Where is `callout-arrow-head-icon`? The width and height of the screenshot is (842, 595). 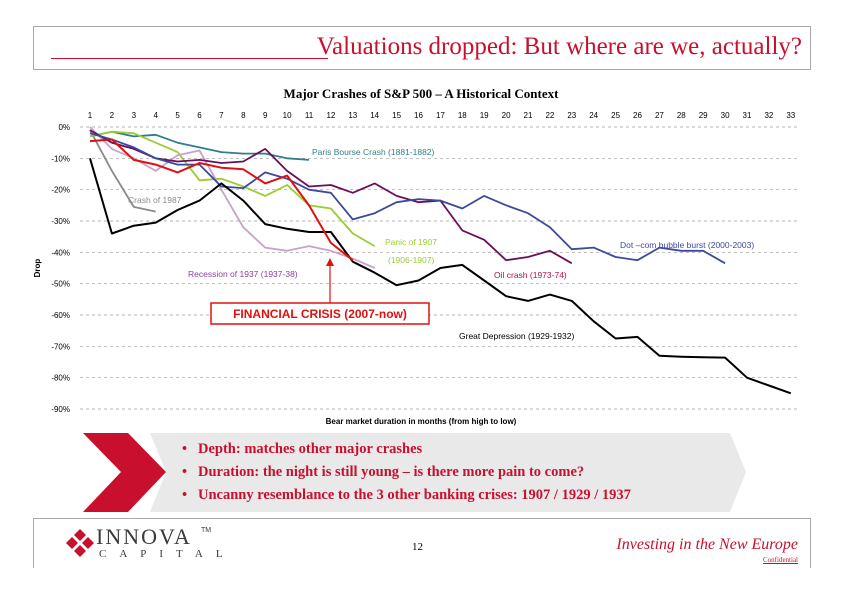
callout-arrow-head-icon is located at coordinates (330, 262).